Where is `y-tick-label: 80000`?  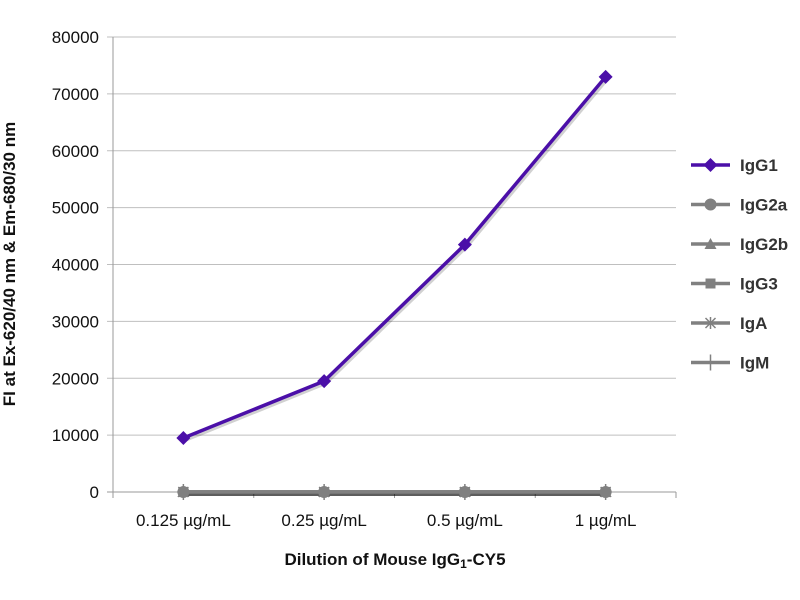 y-tick-label: 80000 is located at coordinates (75, 37).